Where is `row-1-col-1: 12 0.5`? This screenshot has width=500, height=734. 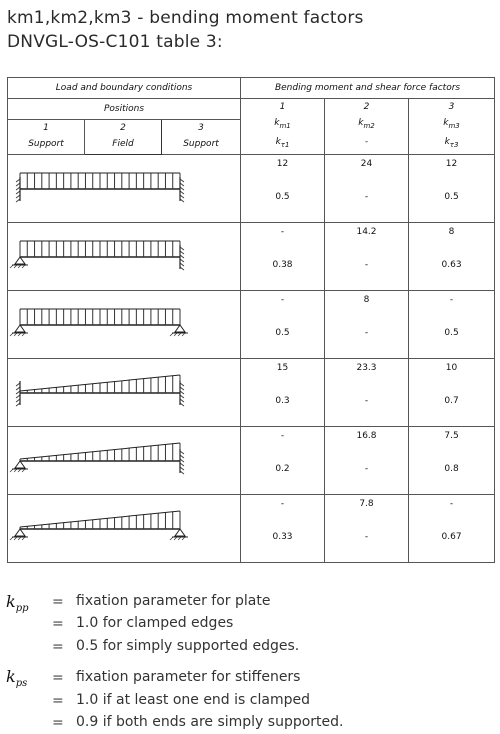
row-1-col-1: 12 0.5 is located at coordinates (283, 188).